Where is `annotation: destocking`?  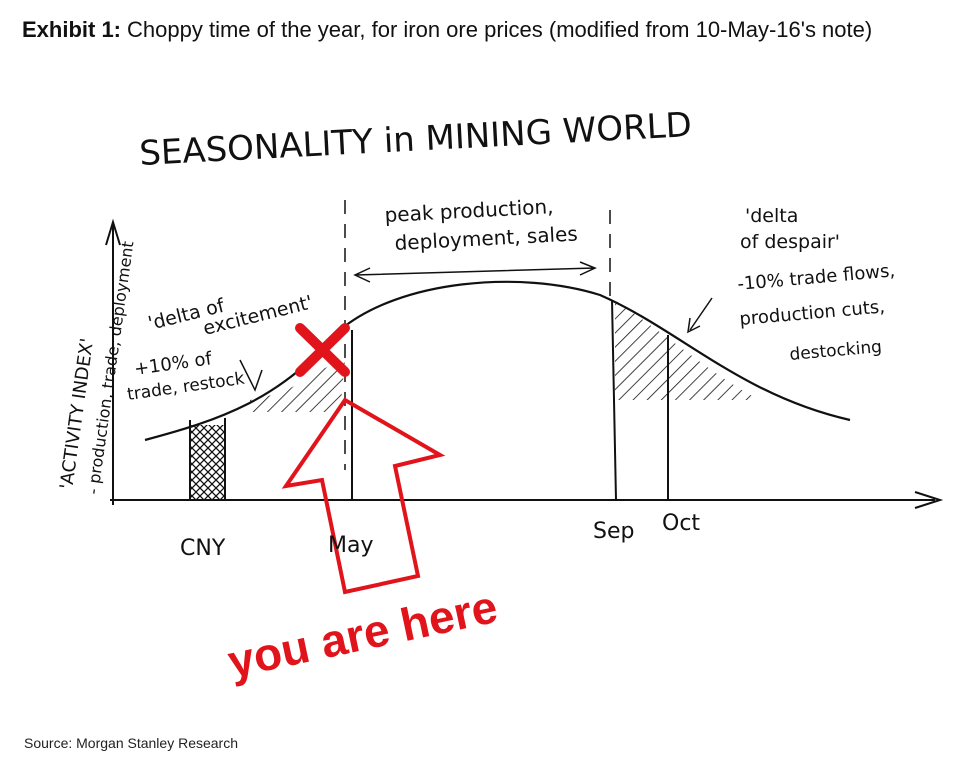
annotation: destocking is located at coordinates (836, 351).